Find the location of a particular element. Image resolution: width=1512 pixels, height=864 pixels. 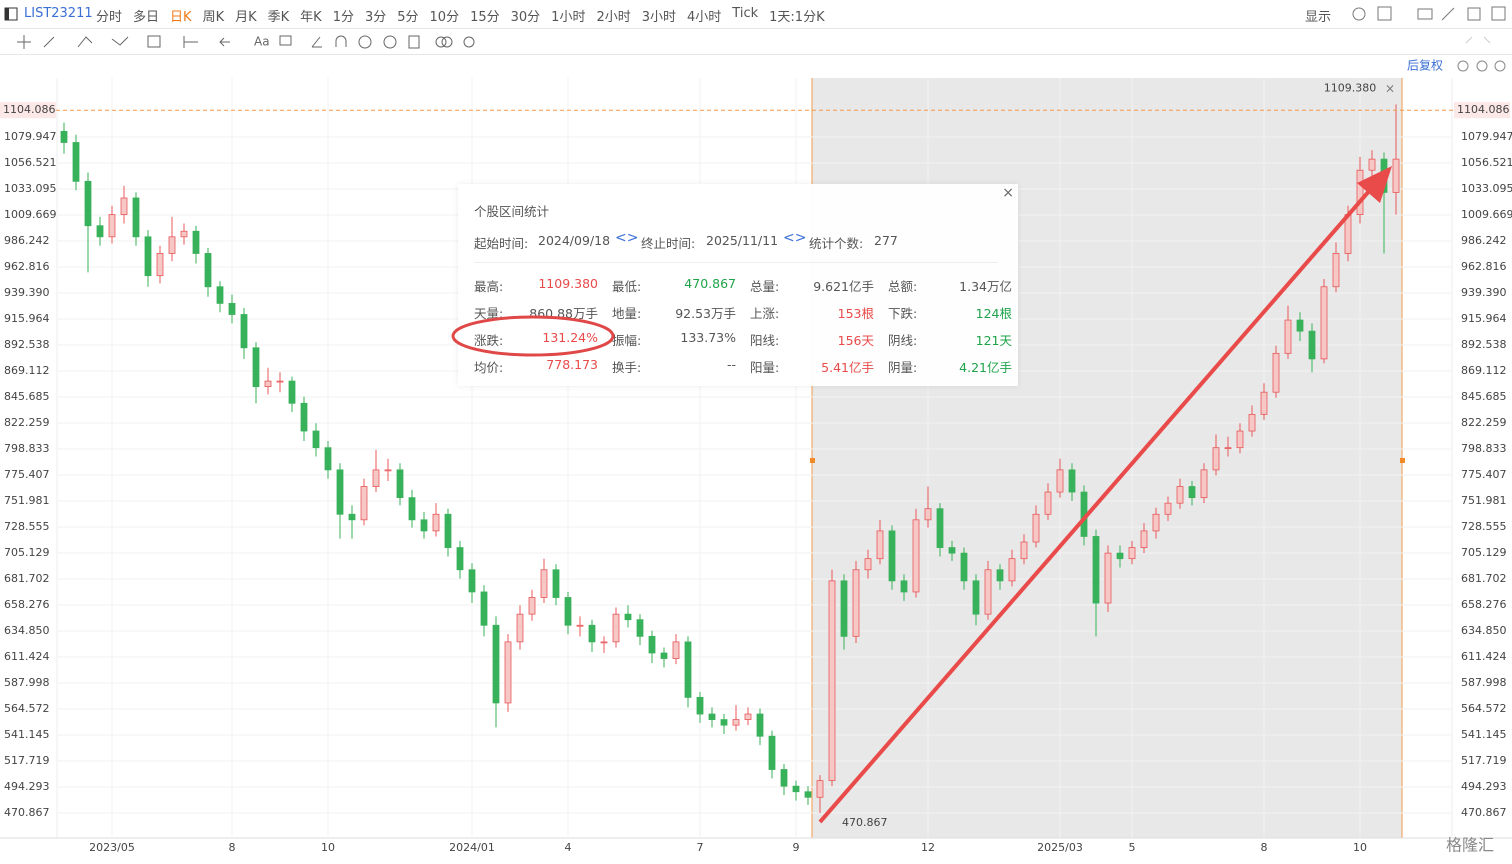

start-date: 2024/09/18 is located at coordinates (574, 240).